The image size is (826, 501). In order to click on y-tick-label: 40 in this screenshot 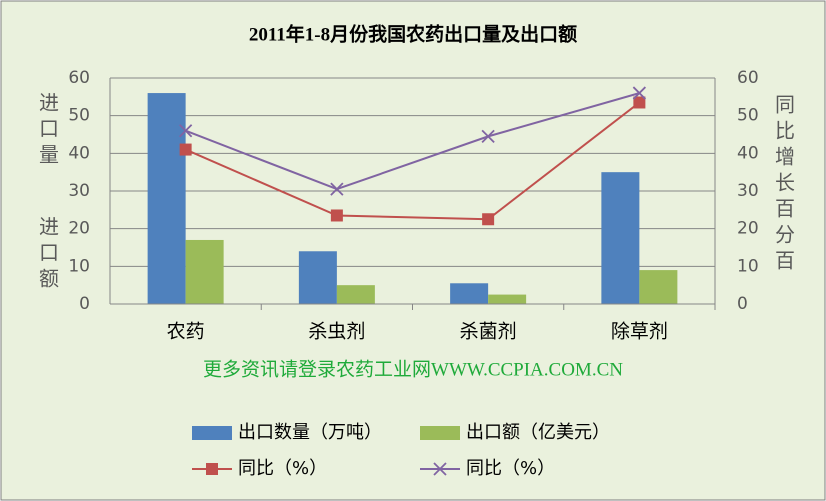, I will do `click(79, 153)`.